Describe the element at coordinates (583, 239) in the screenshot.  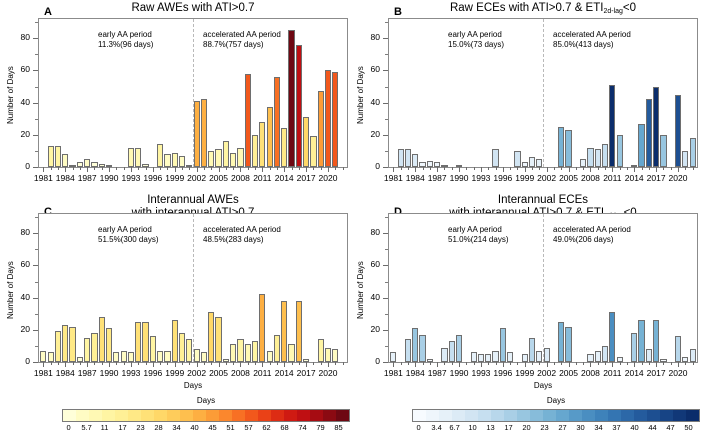
I see `accelerated-period-value: 49.0%(206 days)` at that location.